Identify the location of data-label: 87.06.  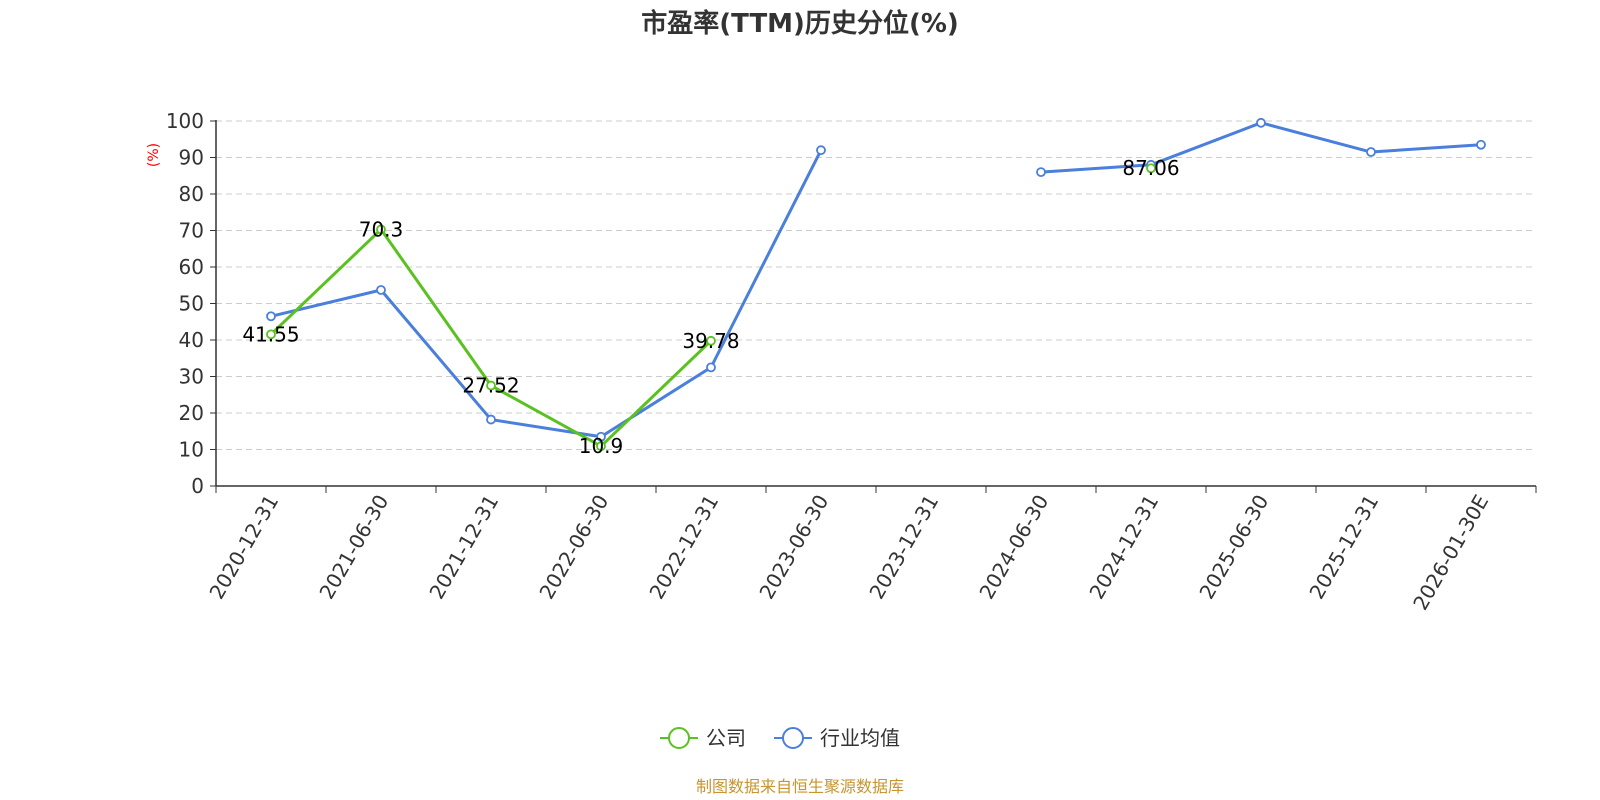
(1150, 168).